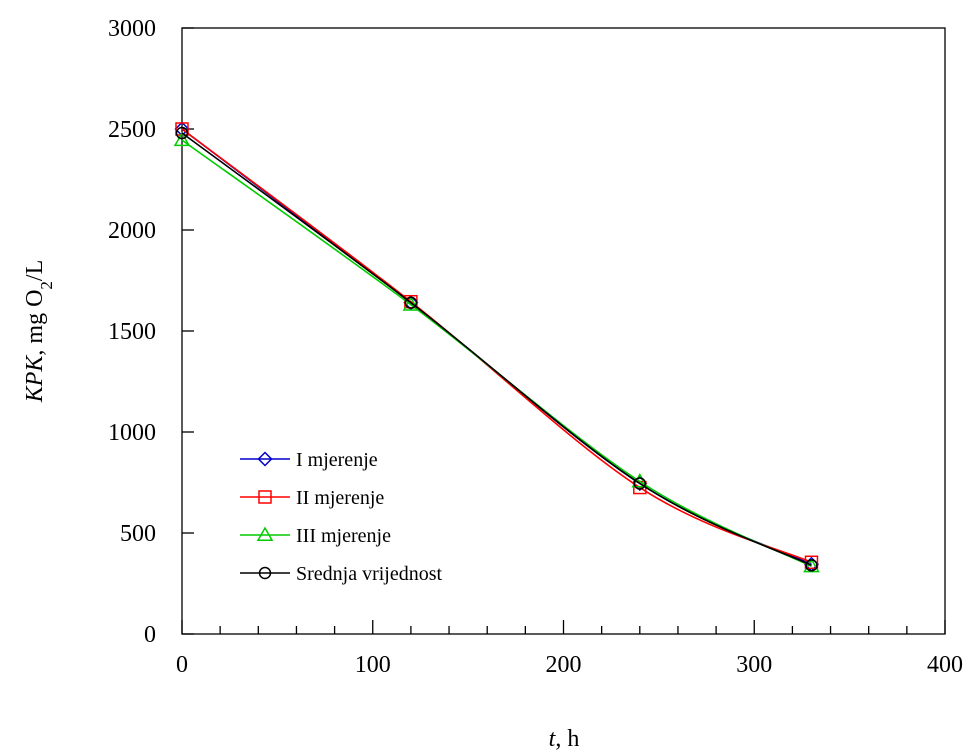 The width and height of the screenshot is (972, 756). Describe the element at coordinates (373, 665) in the screenshot. I see `x-tick-label: 100` at that location.